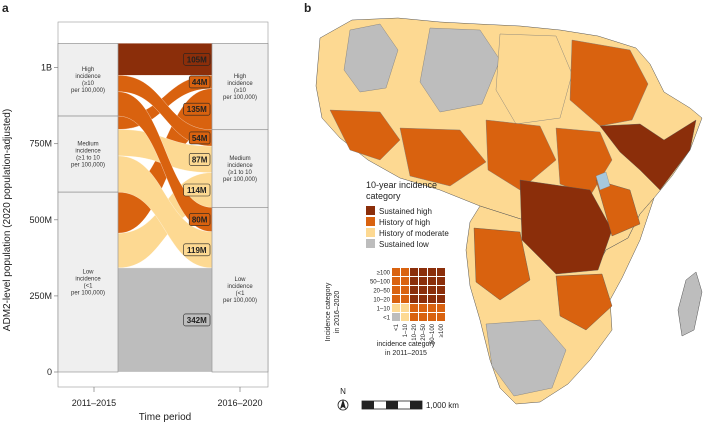 This screenshot has width=720, height=430. What do you see at coordinates (526, 358) in the screenshot?
I see `map-region-south-africa` at bounding box center [526, 358].